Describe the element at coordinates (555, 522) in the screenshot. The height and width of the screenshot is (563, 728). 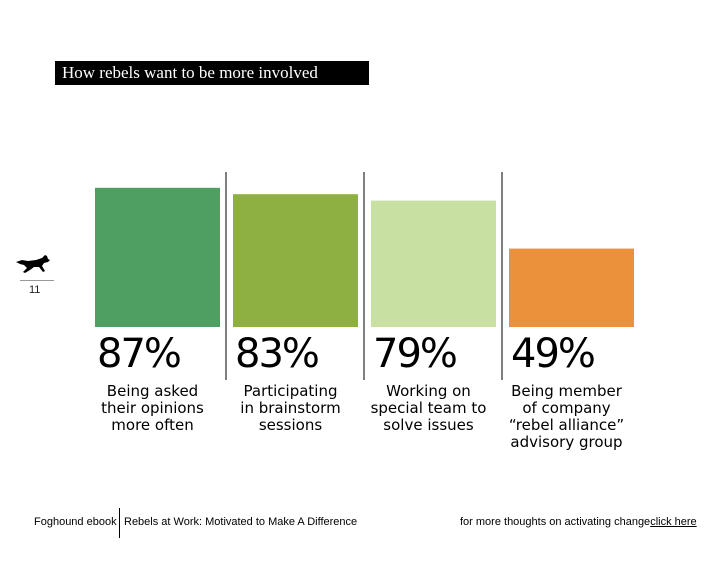
I see `footer-more-thoughts-text: for more thoughts on activating change` at that location.